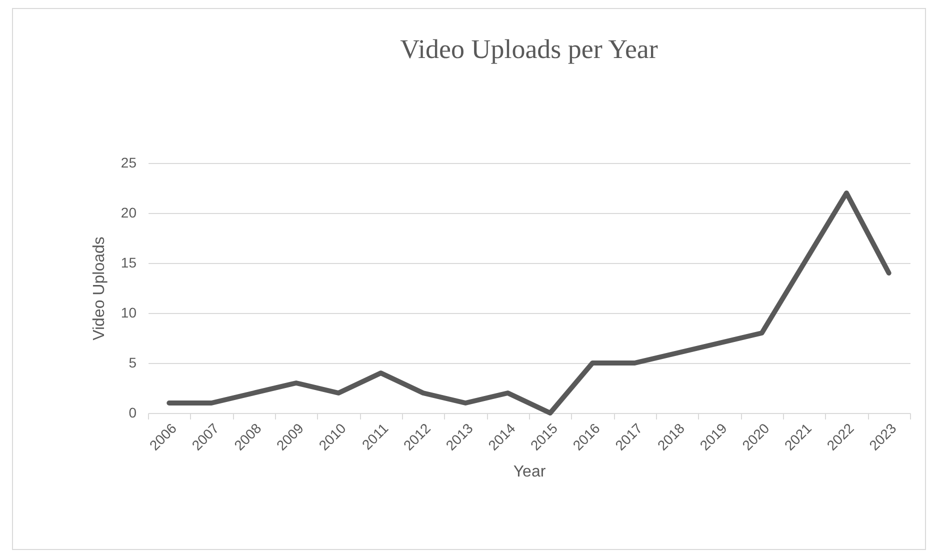 This screenshot has height=556, width=930. What do you see at coordinates (128, 212) in the screenshot?
I see `y-tick-label: 20` at bounding box center [128, 212].